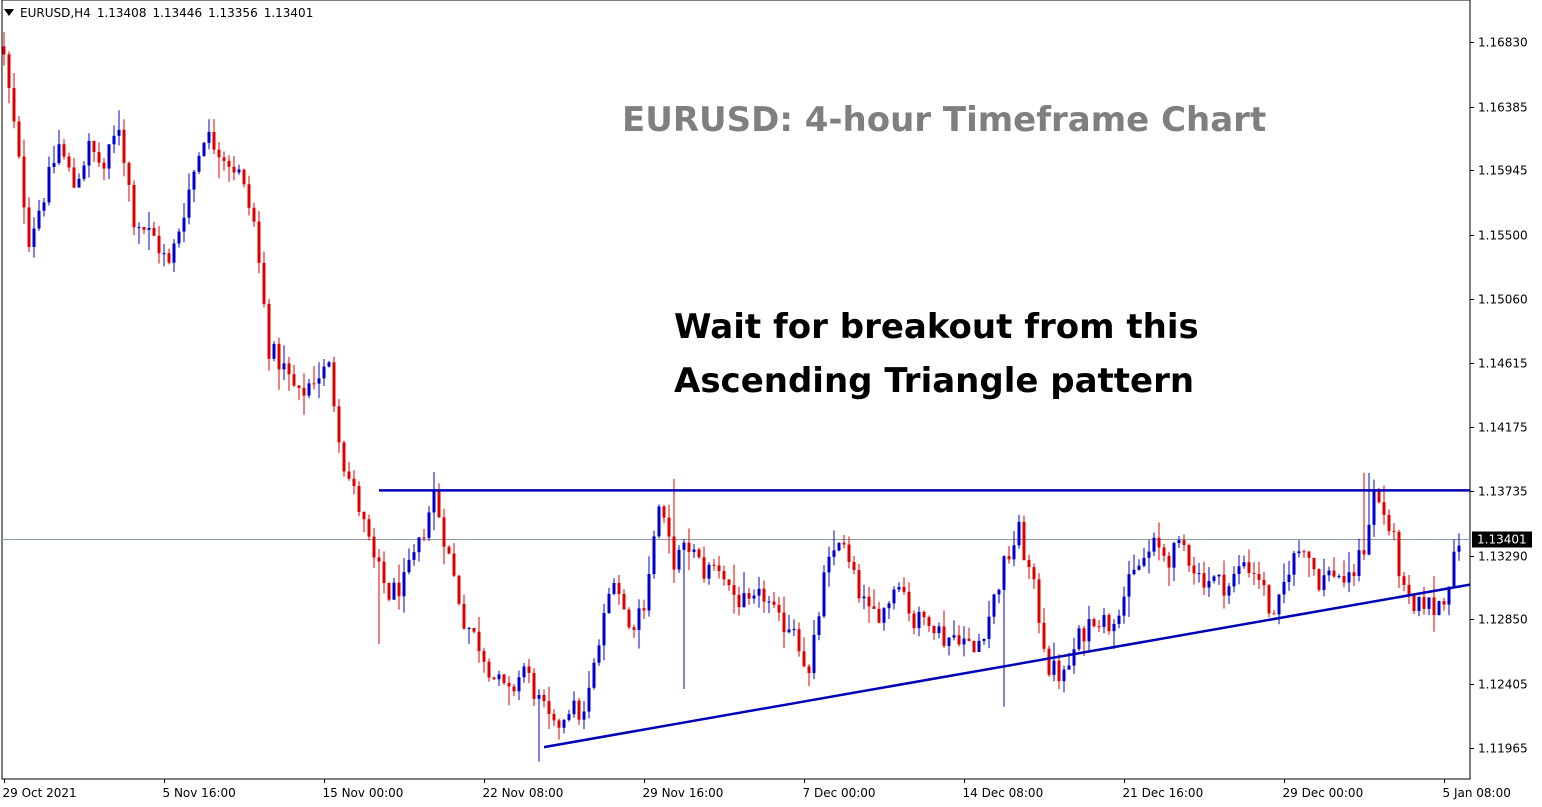 The image size is (1542, 807). What do you see at coordinates (1503, 364) in the screenshot?
I see `y-tick-label: 1.14615` at bounding box center [1503, 364].